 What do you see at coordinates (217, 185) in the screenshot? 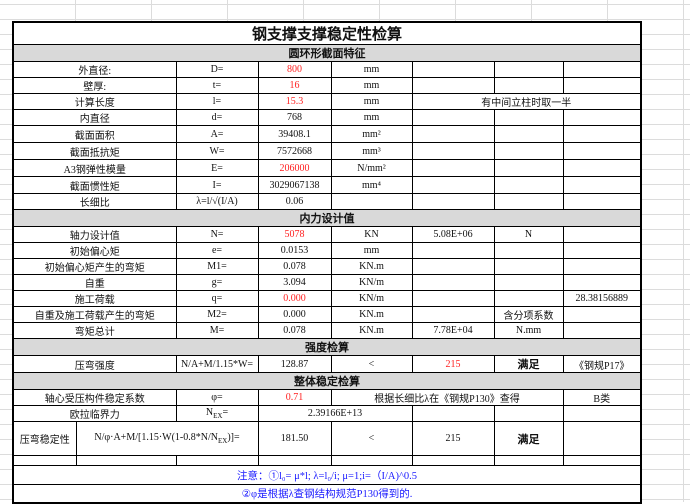
I see `param-symbol: I=` at bounding box center [217, 185].